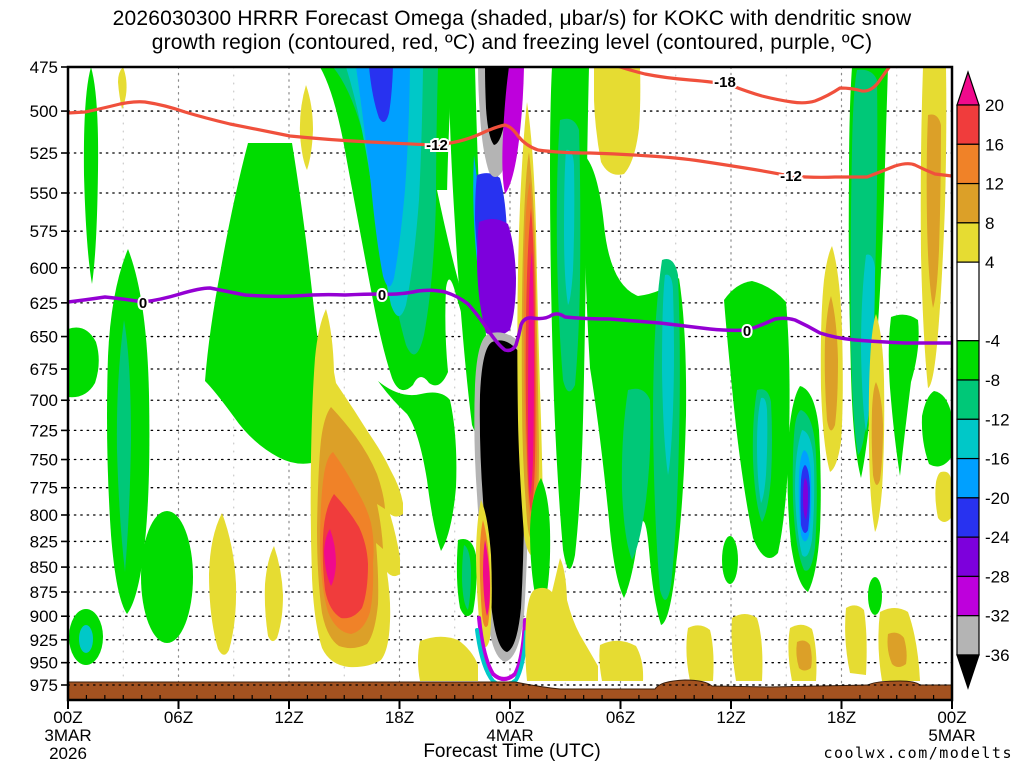 Image resolution: width=1024 pixels, height=768 pixels. What do you see at coordinates (381, 94) in the screenshot?
I see `shade-coldcolumn-blue` at bounding box center [381, 94].